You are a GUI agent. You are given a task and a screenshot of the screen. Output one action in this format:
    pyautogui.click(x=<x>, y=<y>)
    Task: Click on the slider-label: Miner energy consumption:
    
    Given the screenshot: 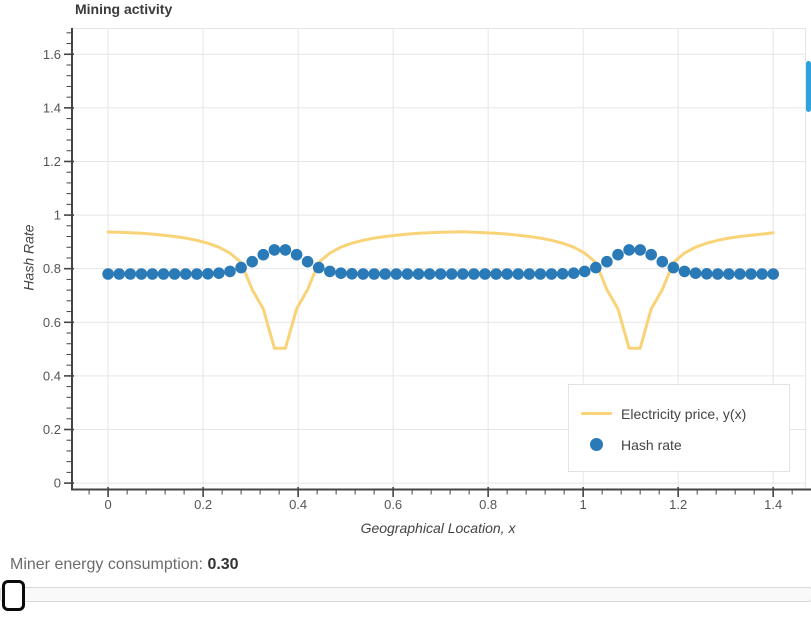 What is the action you would take?
    pyautogui.click(x=106, y=564)
    